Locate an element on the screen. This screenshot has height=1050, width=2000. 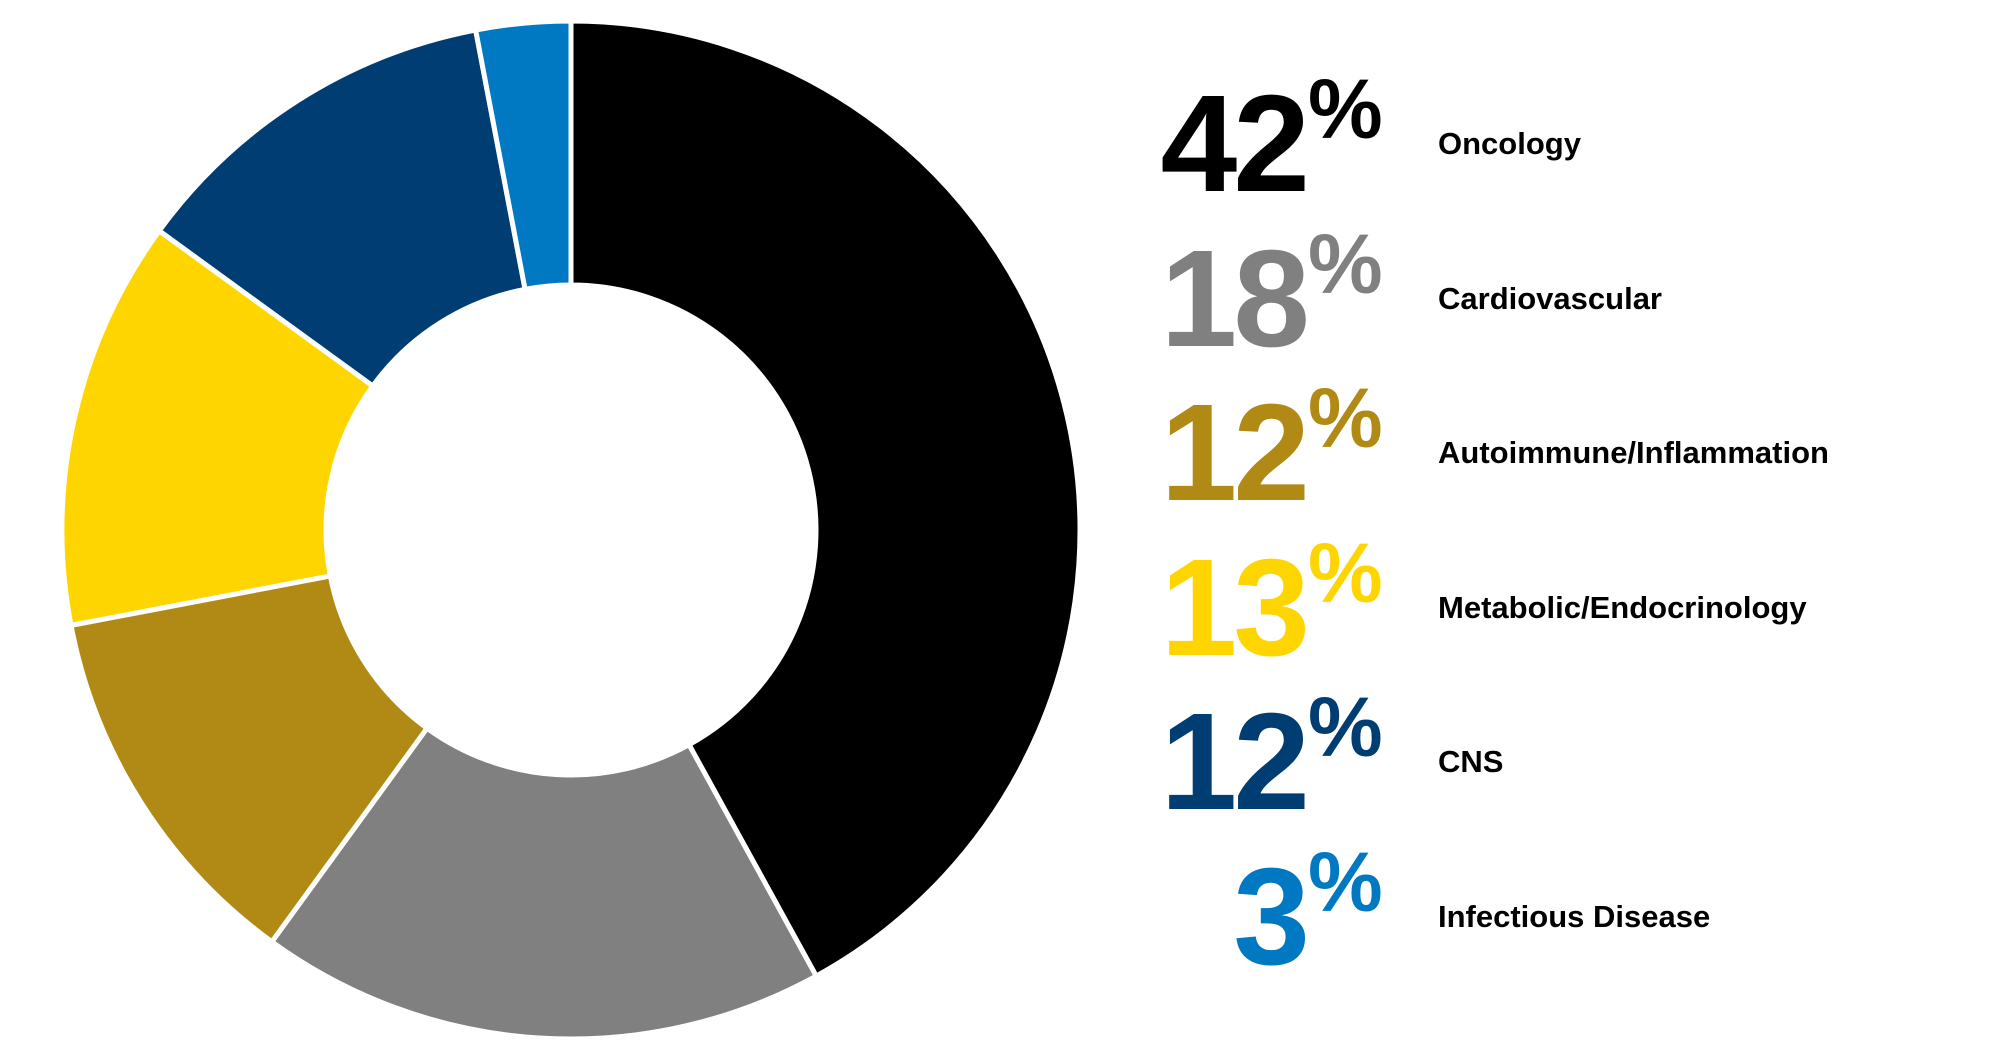
legend-value: 13 is located at coordinates (1235, 607).